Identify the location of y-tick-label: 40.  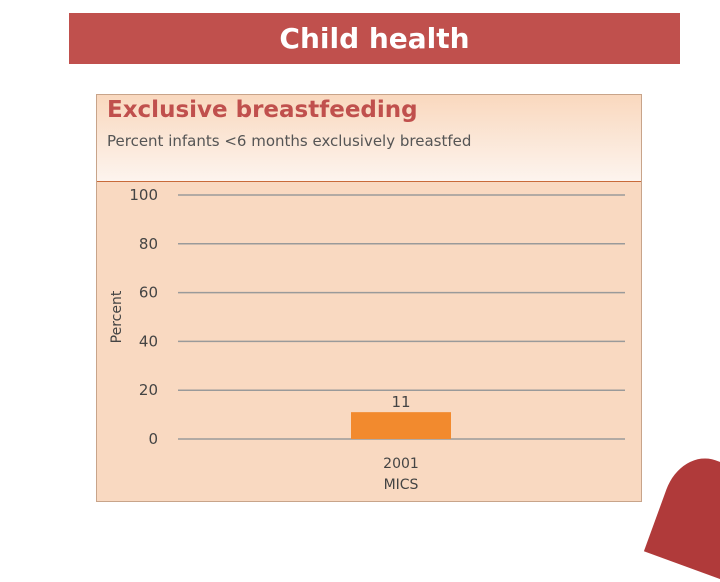
(148, 341).